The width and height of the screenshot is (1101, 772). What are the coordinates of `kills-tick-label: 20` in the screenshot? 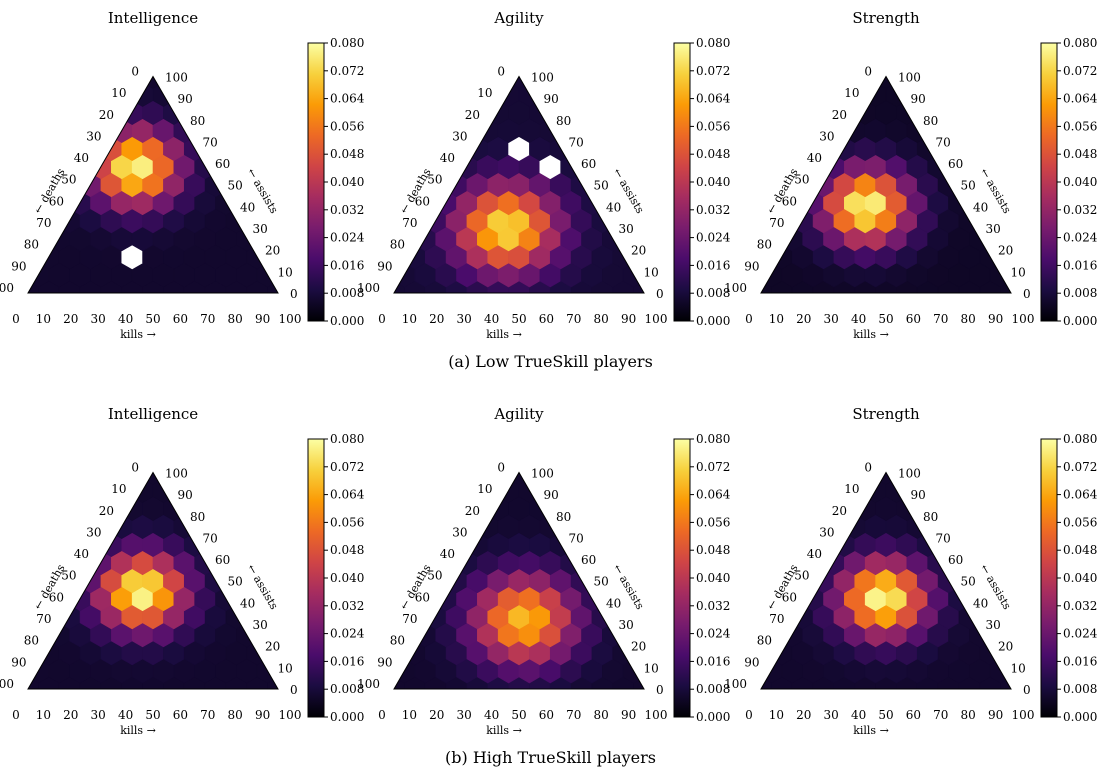 It's located at (70, 715).